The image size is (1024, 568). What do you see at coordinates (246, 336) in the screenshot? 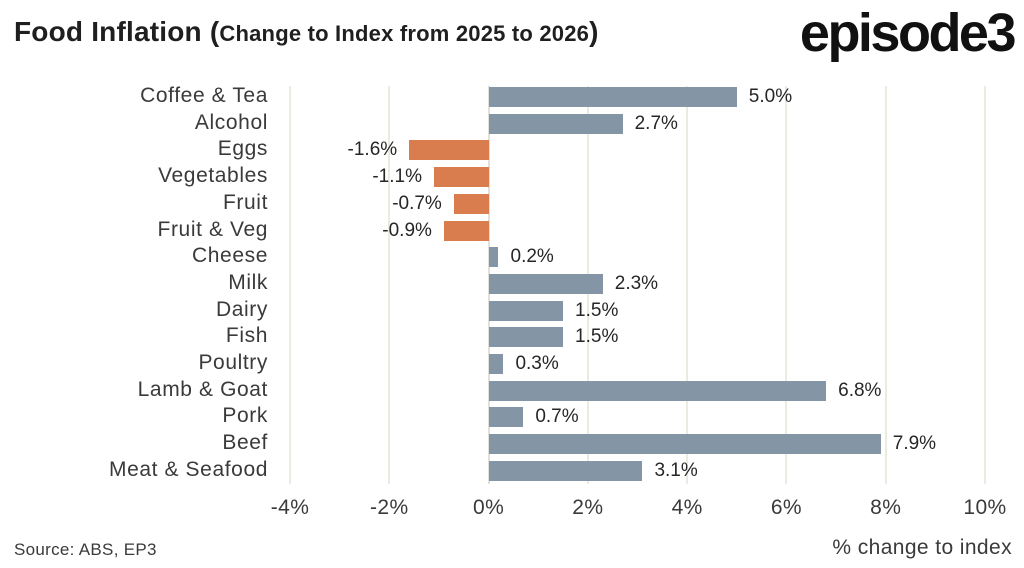
I see `category-label: Fish` at bounding box center [246, 336].